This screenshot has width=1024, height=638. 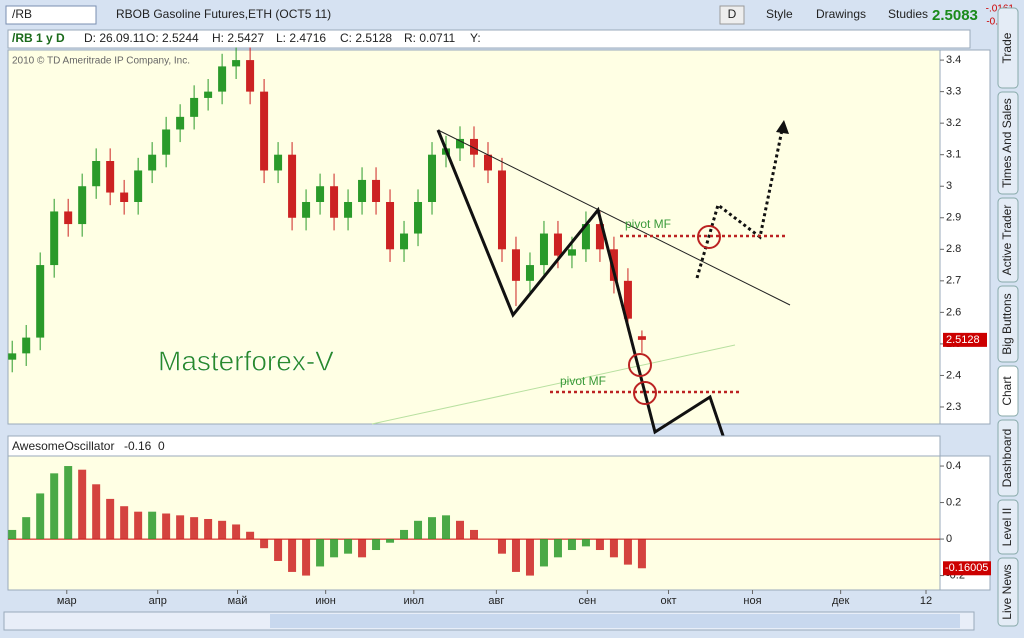 What do you see at coordinates (366, 38) in the screenshot?
I see `info-item: C: 2.5128` at bounding box center [366, 38].